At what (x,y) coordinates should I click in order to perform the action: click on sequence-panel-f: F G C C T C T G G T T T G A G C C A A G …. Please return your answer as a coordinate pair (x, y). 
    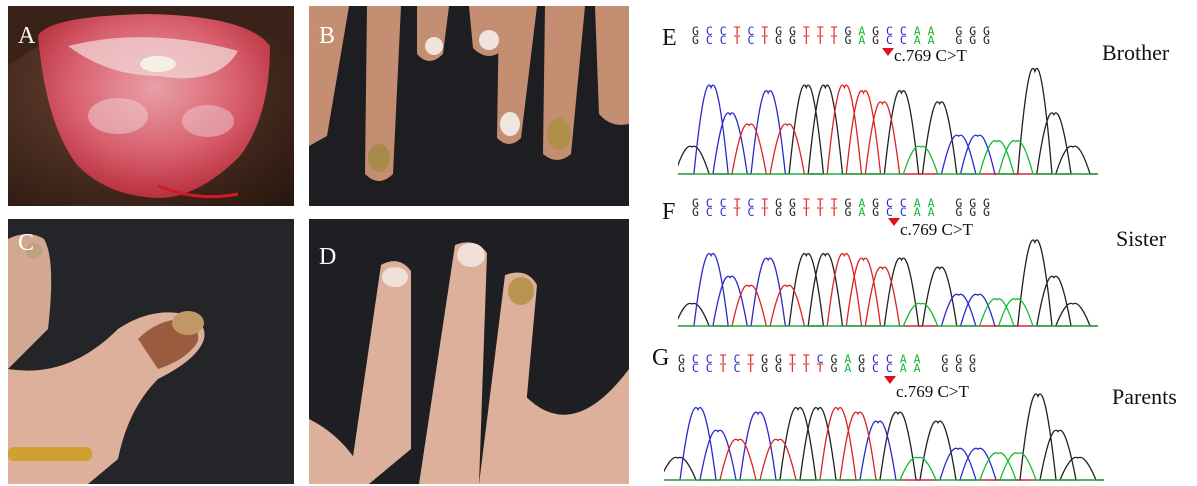
    Looking at the image, I should click on (928, 265).